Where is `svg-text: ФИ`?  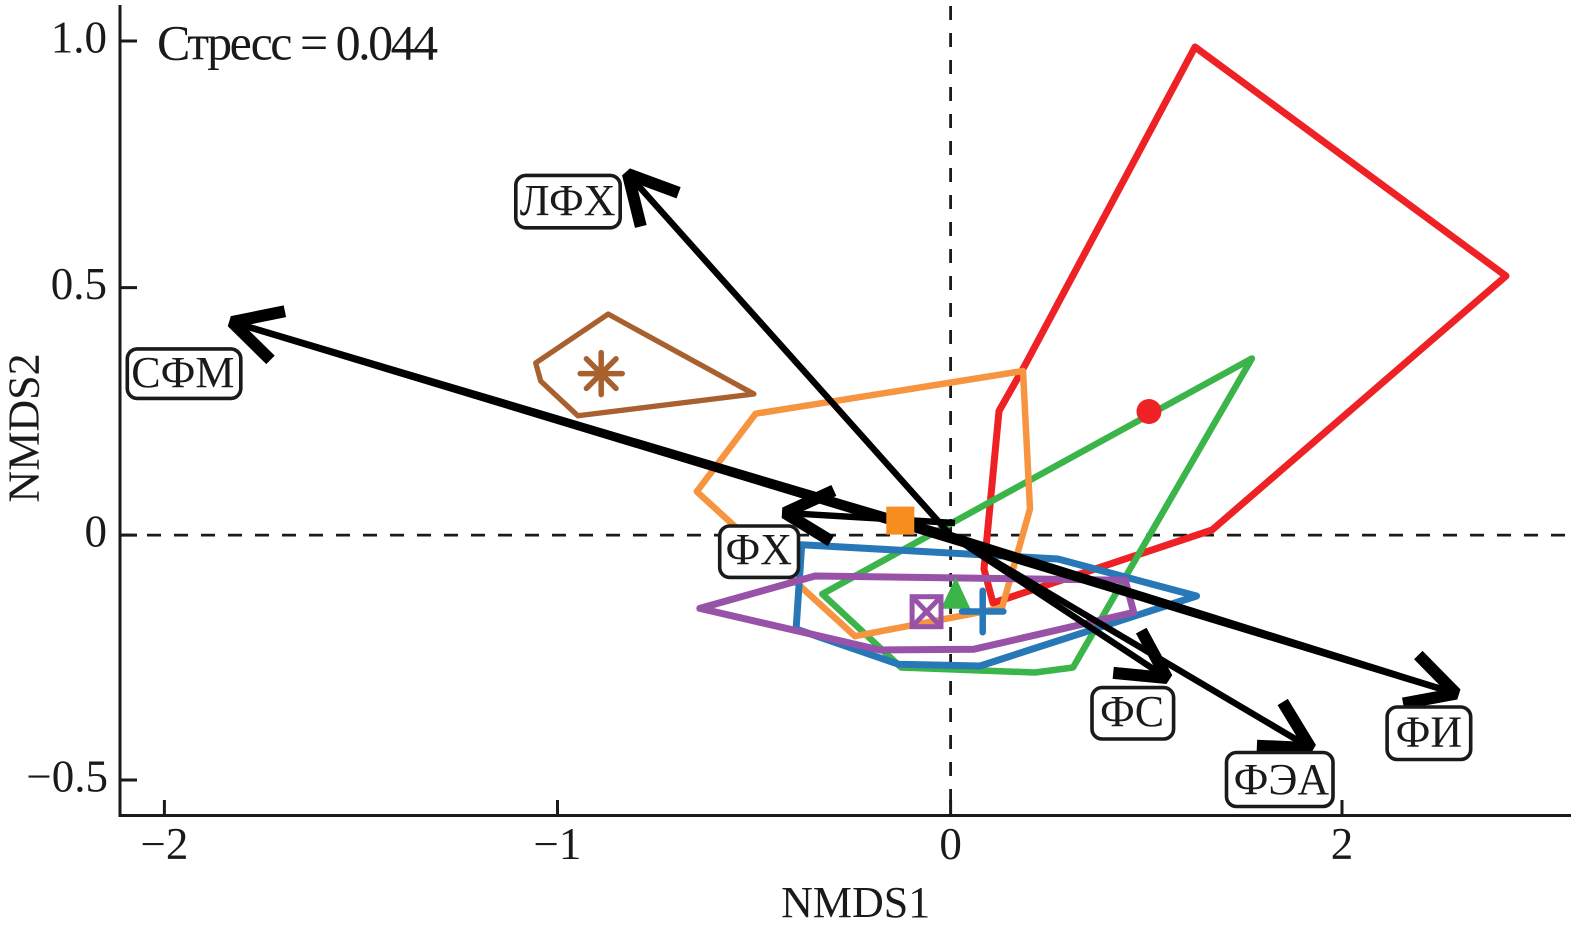
svg-text: ФИ is located at coordinates (1429, 732).